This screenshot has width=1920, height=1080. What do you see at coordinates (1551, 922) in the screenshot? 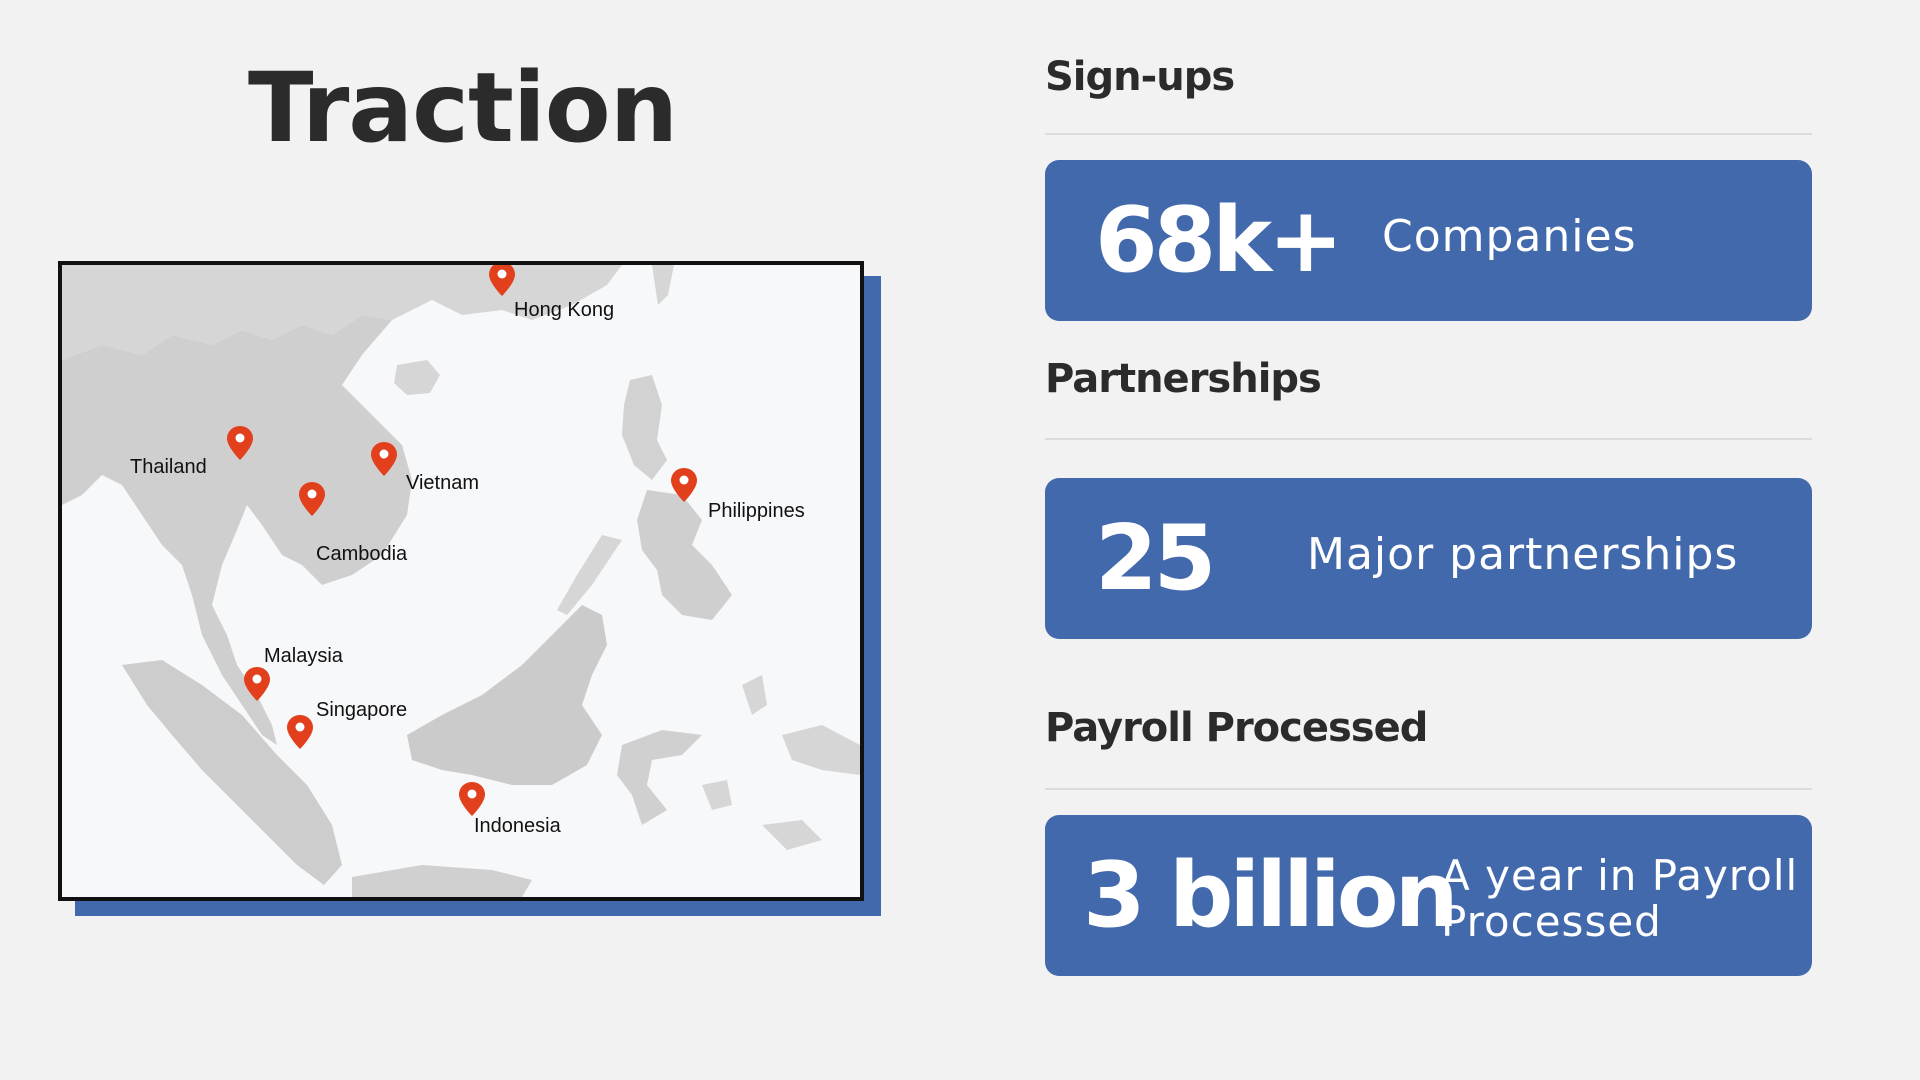
I see `payroll-description-line2: Processed` at bounding box center [1551, 922].